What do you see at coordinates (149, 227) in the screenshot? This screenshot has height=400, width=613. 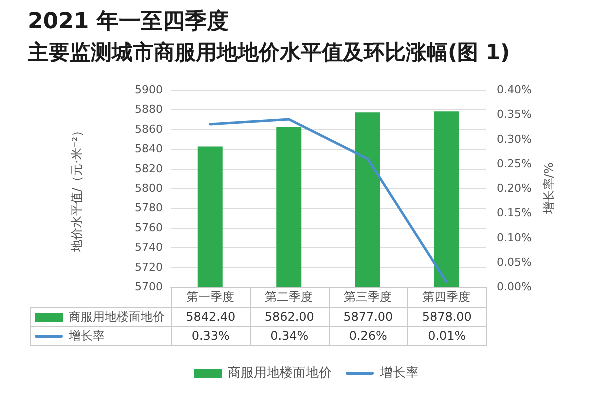 I see `y-tick-label: 5760` at bounding box center [149, 227].